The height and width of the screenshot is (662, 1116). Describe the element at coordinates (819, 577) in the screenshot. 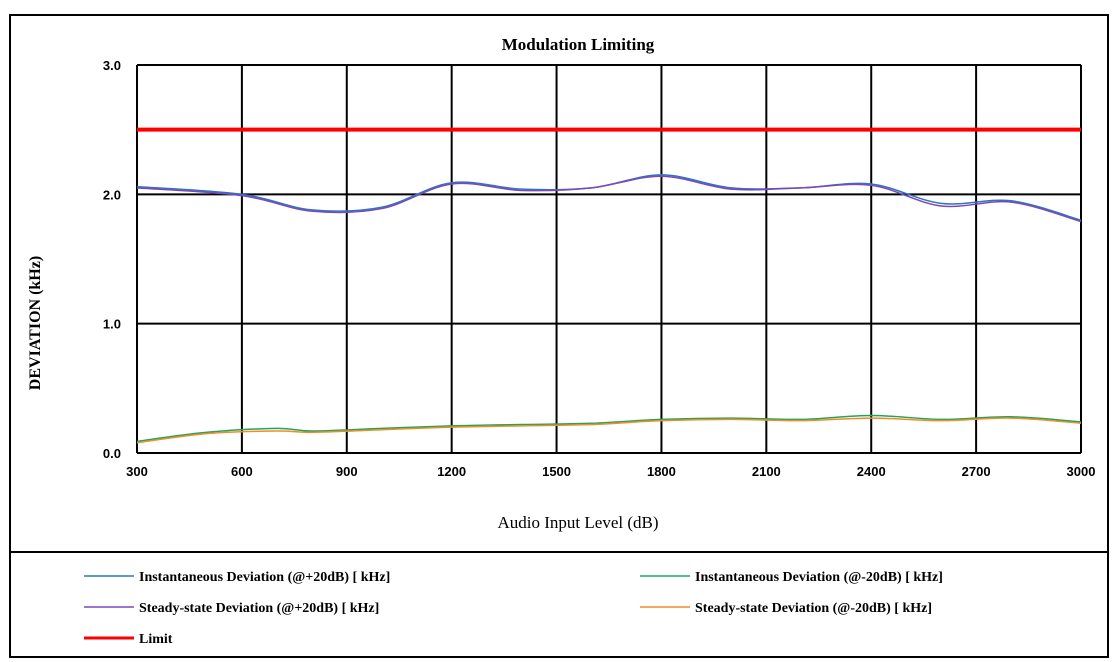

I see `legend-entry: Instantaneous Deviation (@-20dB) [ kHz]` at that location.